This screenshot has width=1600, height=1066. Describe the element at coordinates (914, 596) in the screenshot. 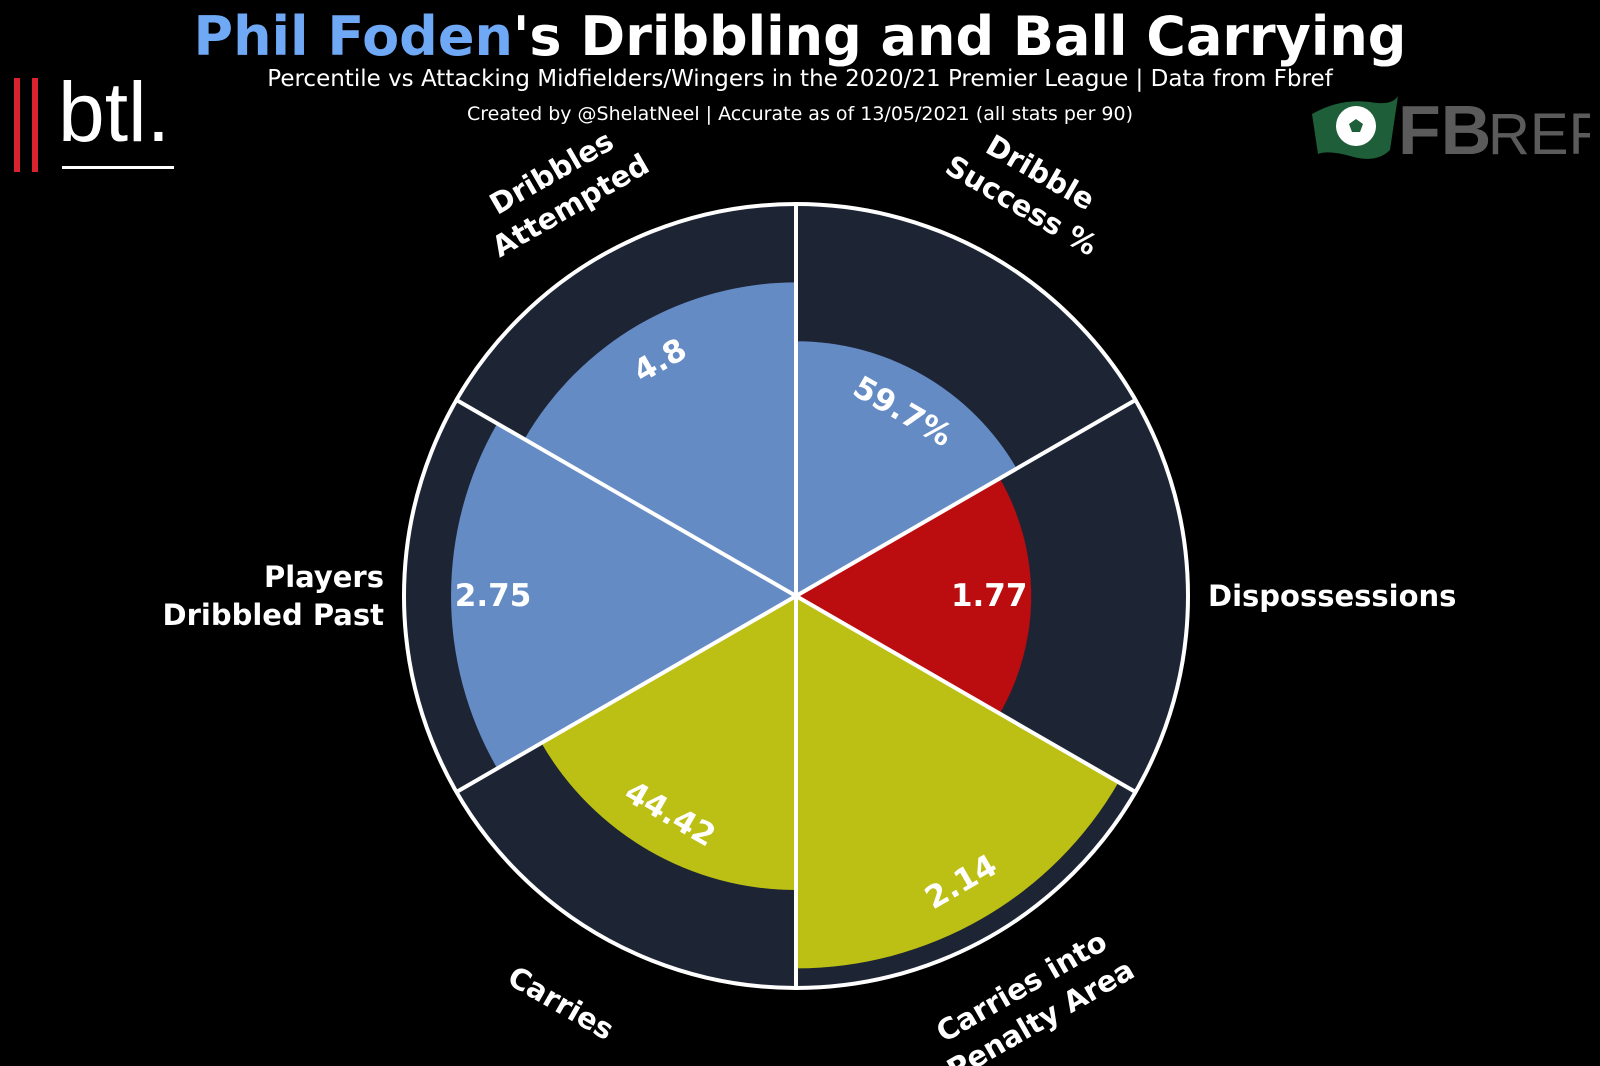

I see `slice-value-dispossessions` at that location.